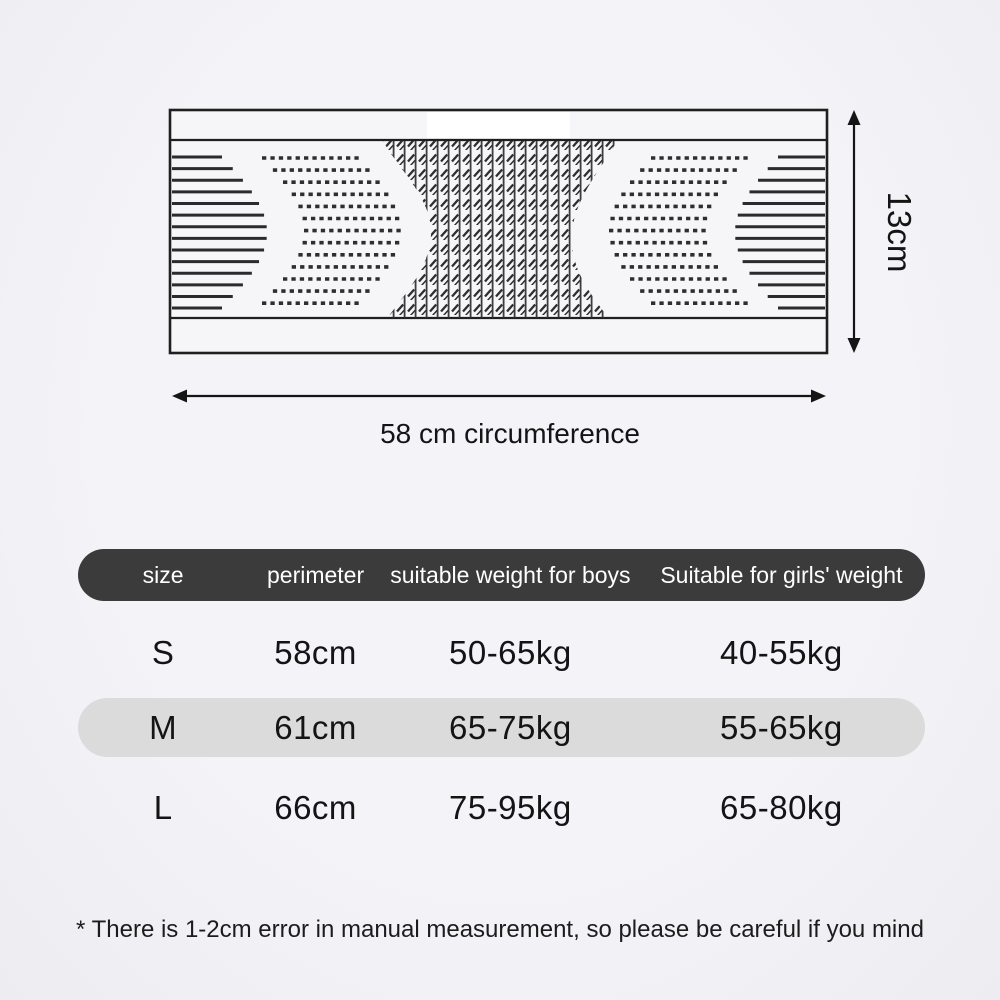  I want to click on size-value: L, so click(163, 807).